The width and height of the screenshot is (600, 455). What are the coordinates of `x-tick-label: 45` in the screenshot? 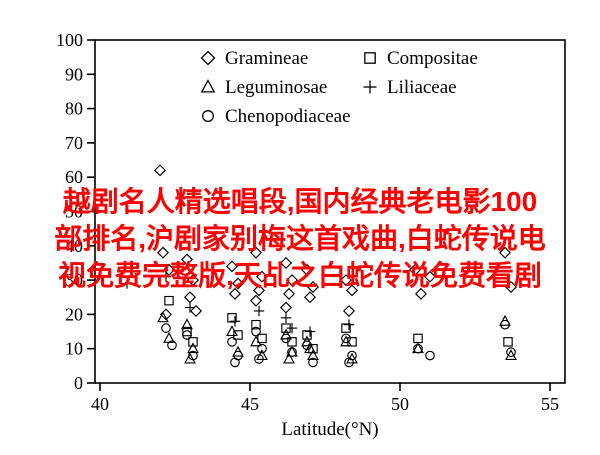 It's located at (250, 404).